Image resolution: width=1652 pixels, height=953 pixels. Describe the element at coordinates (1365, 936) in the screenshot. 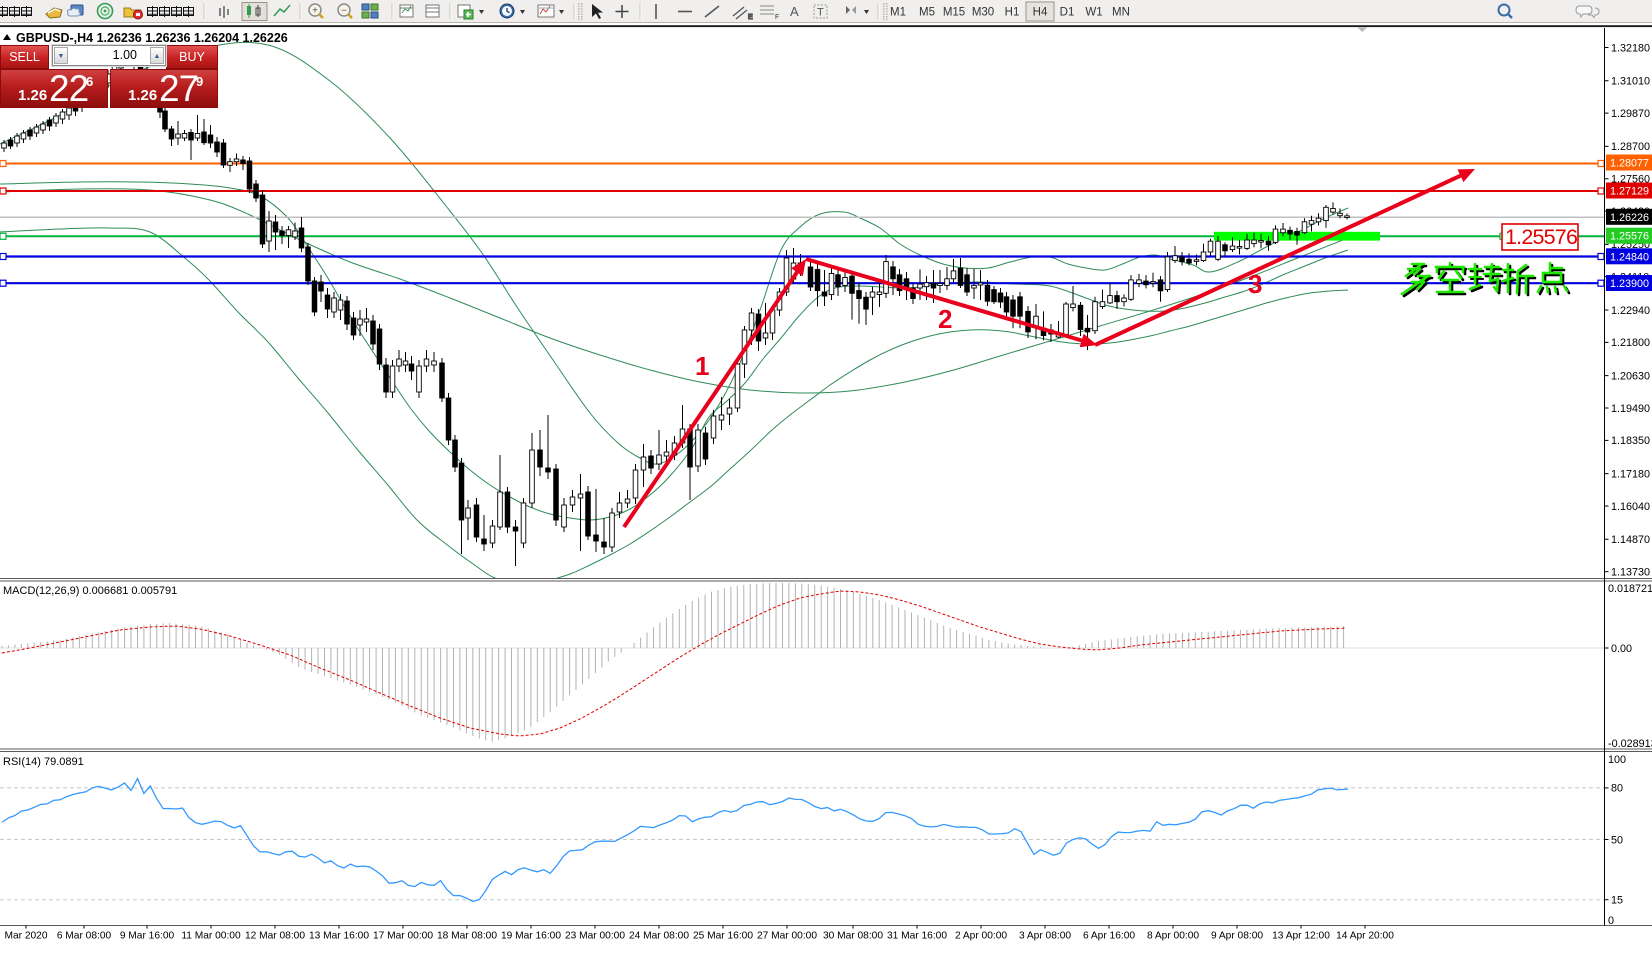

I see `svg-text: 14 Apr 20:00` at that location.